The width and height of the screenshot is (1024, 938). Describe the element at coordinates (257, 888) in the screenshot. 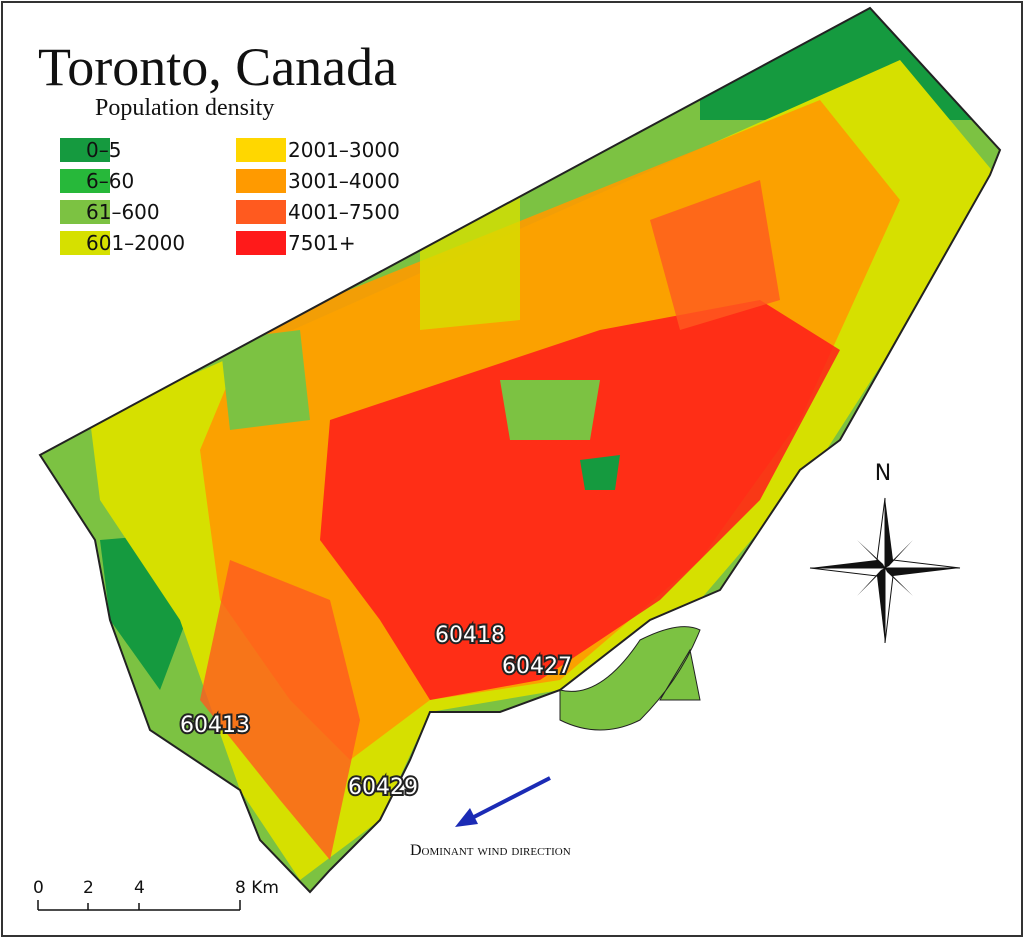

I see `scale-label: 8 Km` at that location.